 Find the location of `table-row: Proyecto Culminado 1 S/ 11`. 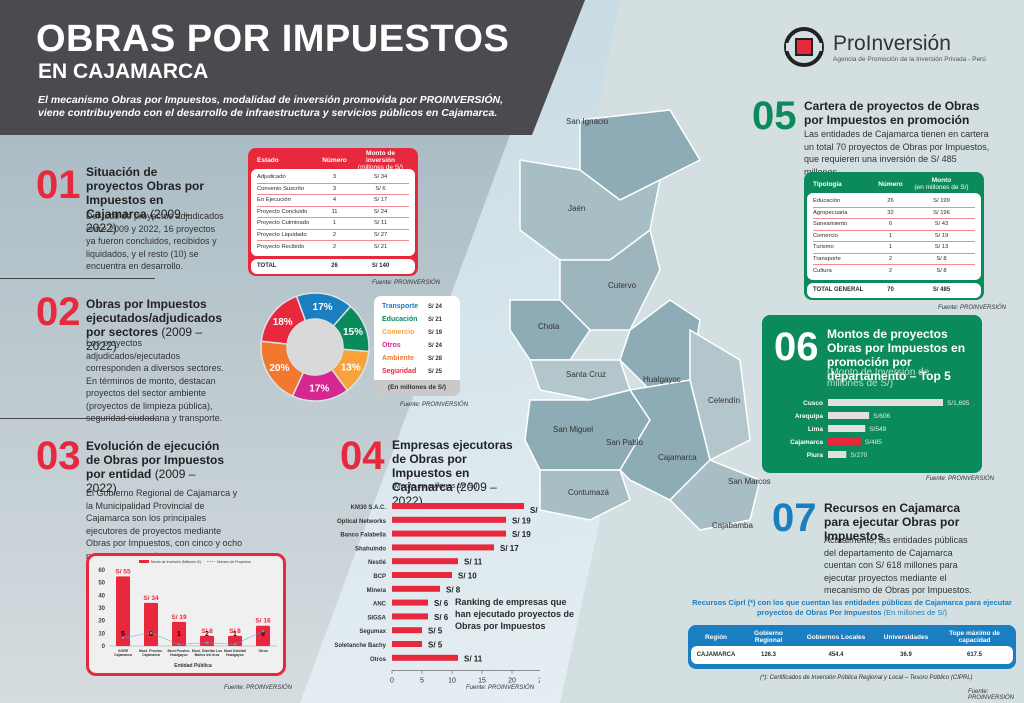

table-row: Proyecto Culminado 1 S/ 11 is located at coordinates (333, 224).